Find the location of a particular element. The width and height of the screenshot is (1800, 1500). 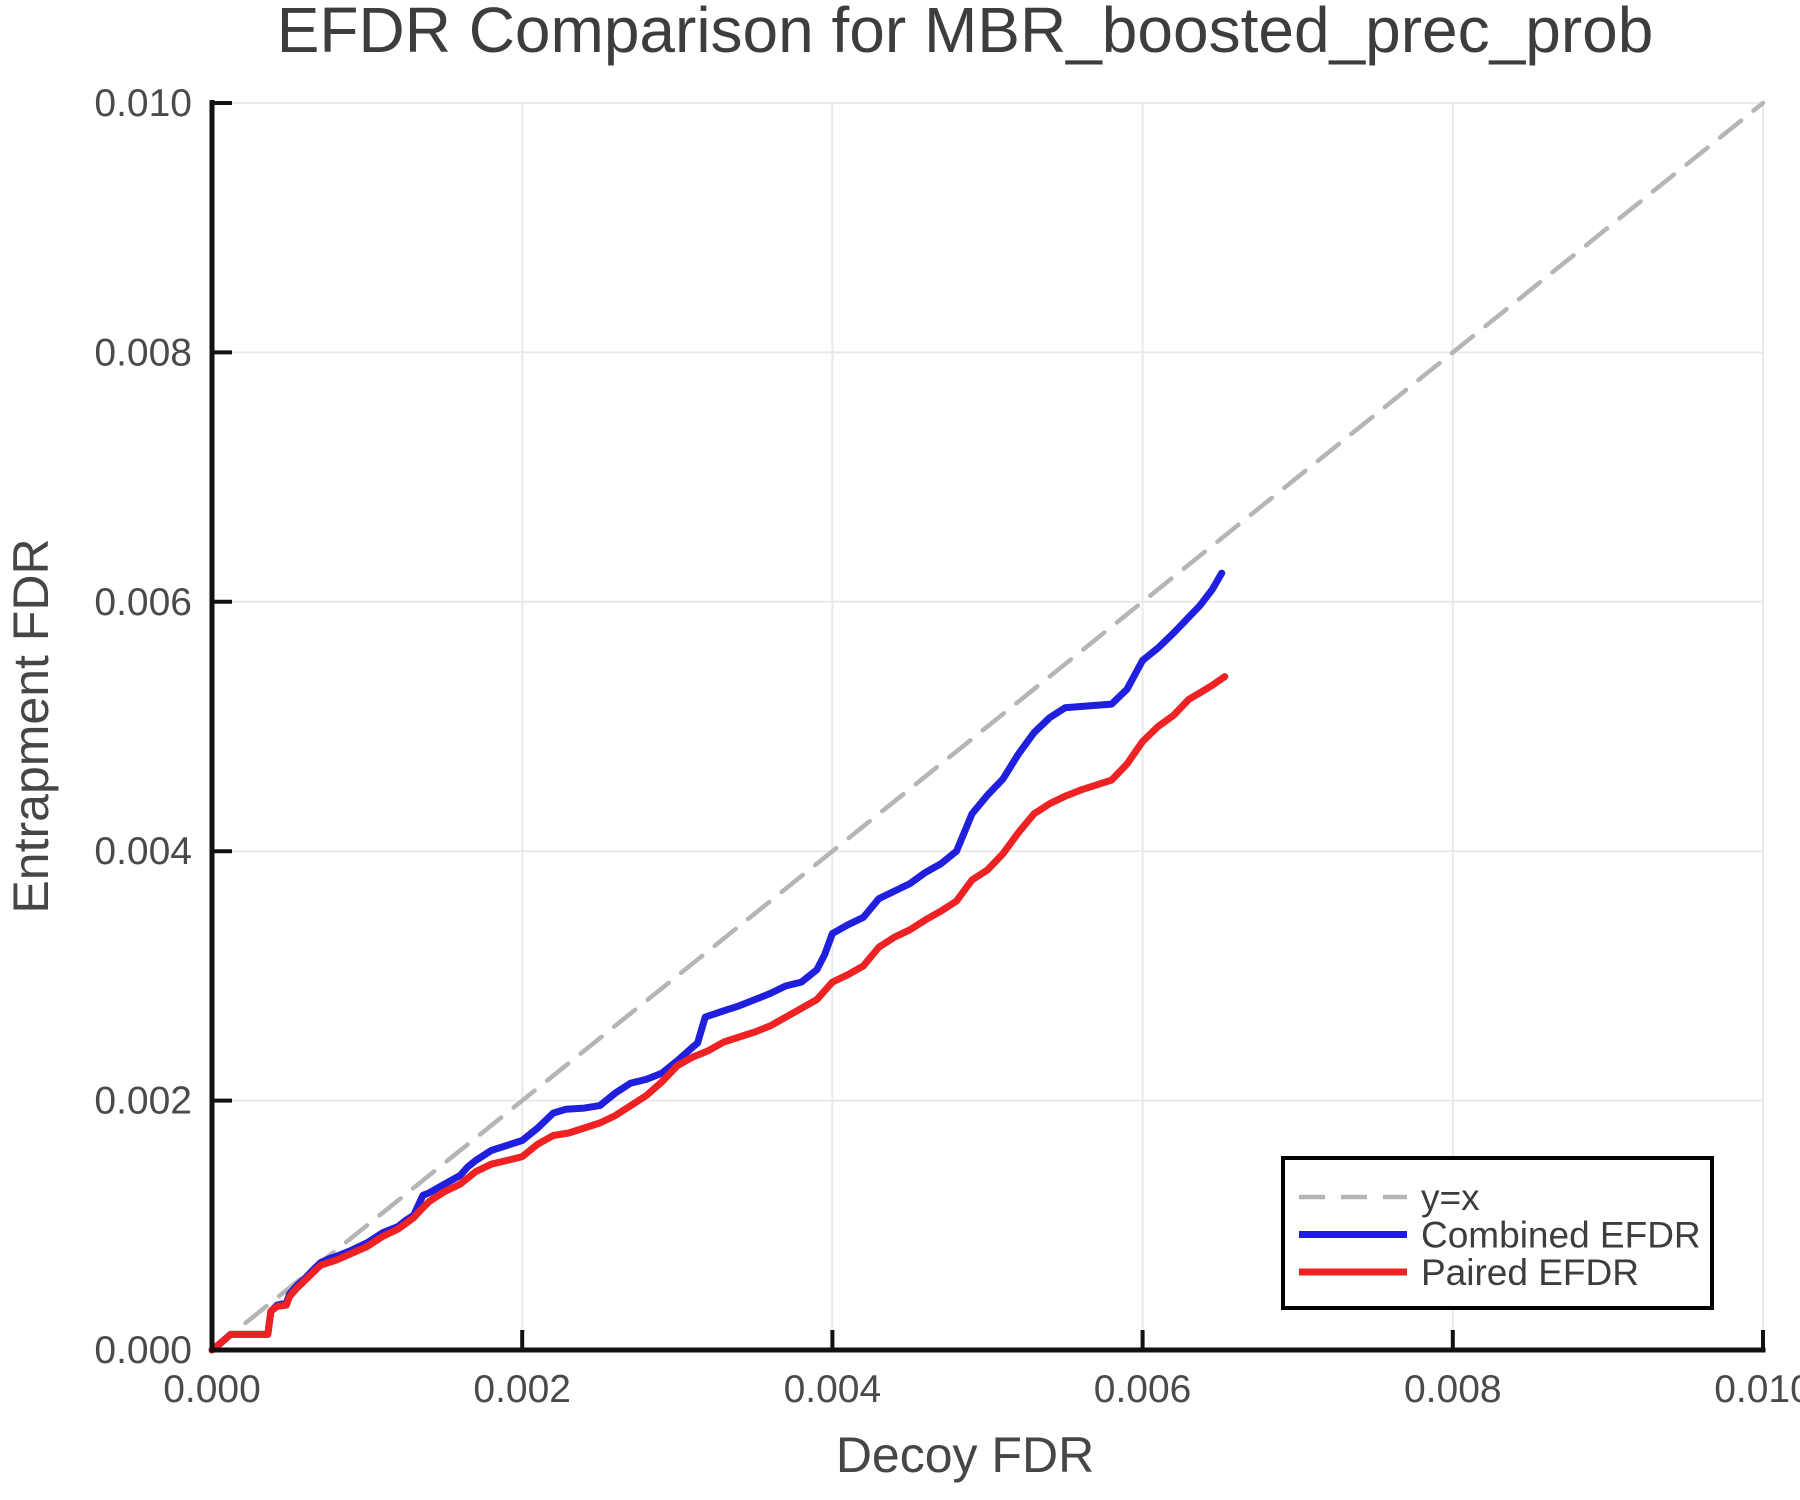

x-tick-label: 0.004 is located at coordinates (833, 1389).